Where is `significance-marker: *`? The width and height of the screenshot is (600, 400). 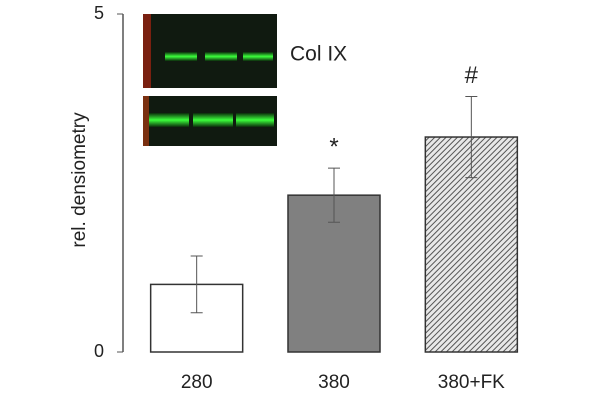 significance-marker: * is located at coordinates (333, 146).